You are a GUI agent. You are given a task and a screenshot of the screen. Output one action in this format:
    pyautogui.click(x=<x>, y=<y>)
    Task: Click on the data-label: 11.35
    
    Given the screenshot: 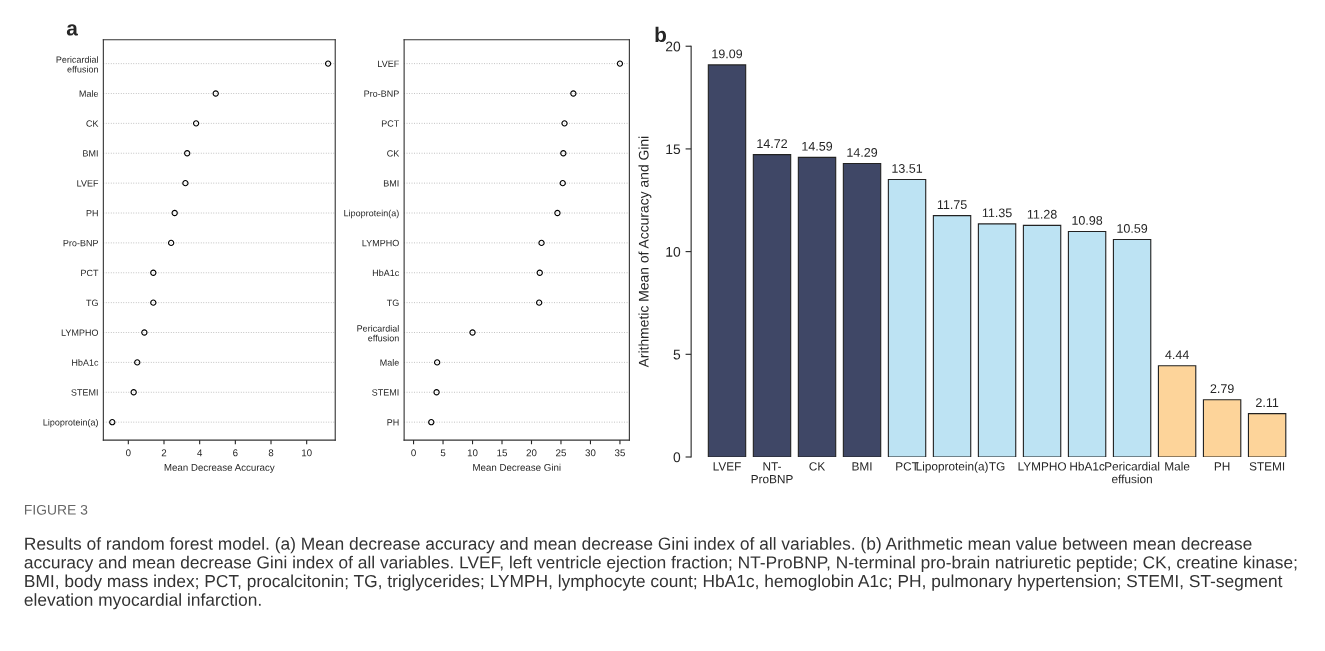 What is the action you would take?
    pyautogui.click(x=997, y=213)
    